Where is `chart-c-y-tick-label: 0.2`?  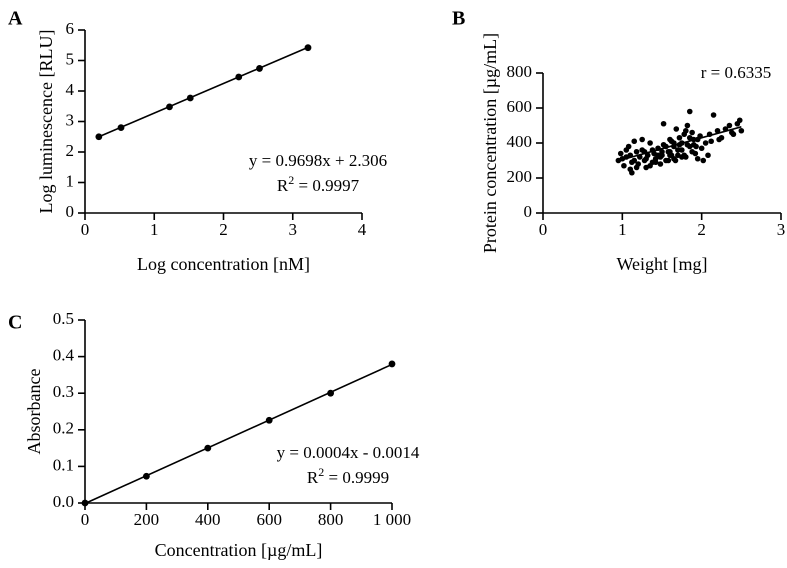 chart-c-y-tick-label: 0.2 is located at coordinates (63, 428).